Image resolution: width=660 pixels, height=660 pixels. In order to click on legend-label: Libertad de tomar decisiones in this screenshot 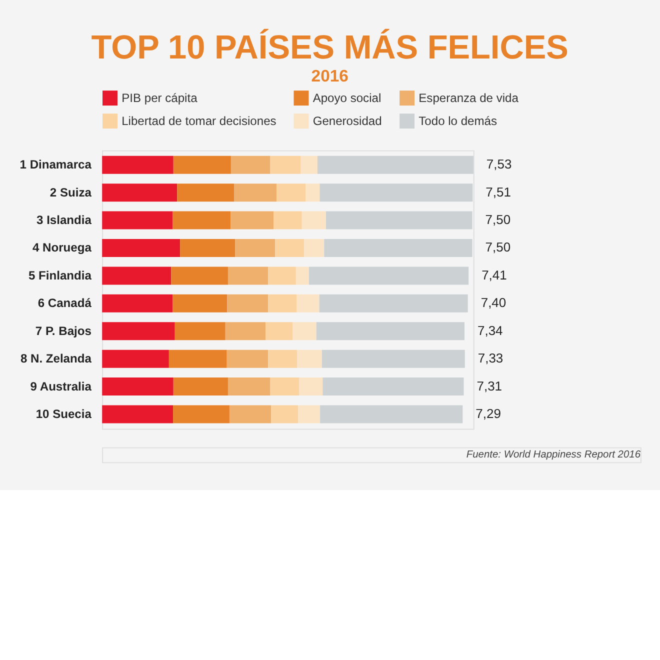, I will do `click(199, 121)`.